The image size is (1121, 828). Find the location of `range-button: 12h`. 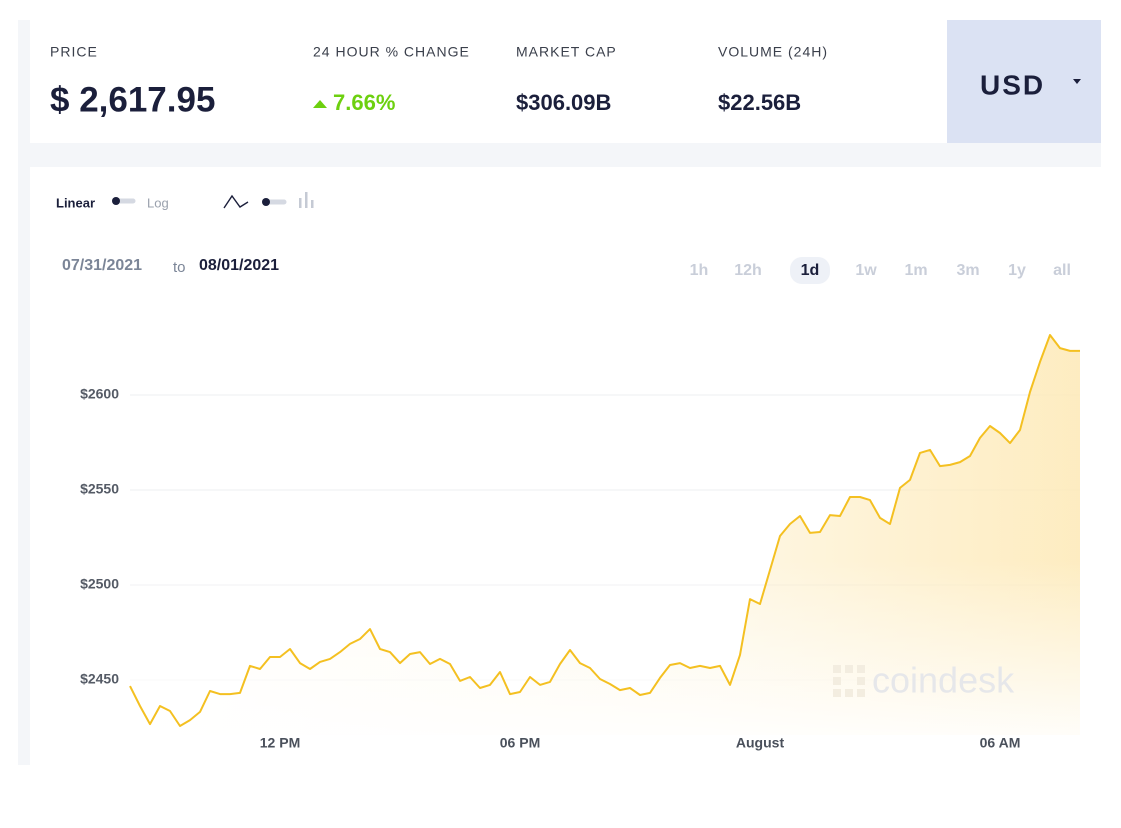

range-button: 12h is located at coordinates (748, 270).